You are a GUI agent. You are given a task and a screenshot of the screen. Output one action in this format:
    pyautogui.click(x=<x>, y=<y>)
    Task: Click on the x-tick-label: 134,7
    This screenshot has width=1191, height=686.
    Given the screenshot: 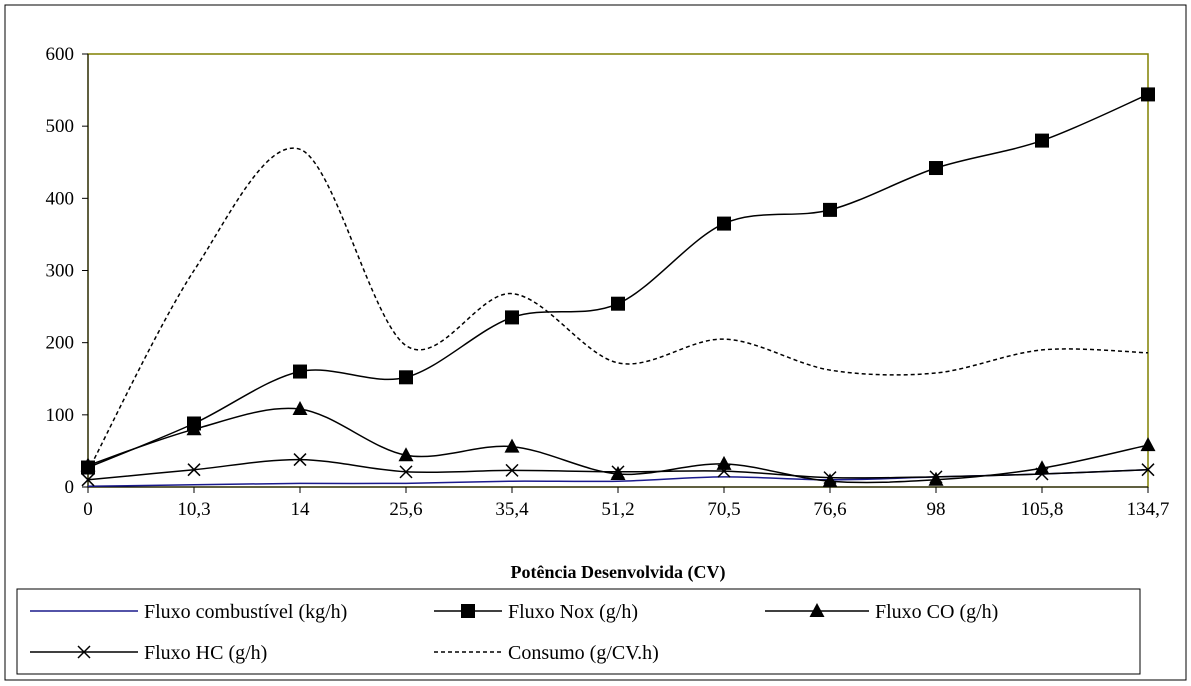 What is the action you would take?
    pyautogui.click(x=1148, y=509)
    